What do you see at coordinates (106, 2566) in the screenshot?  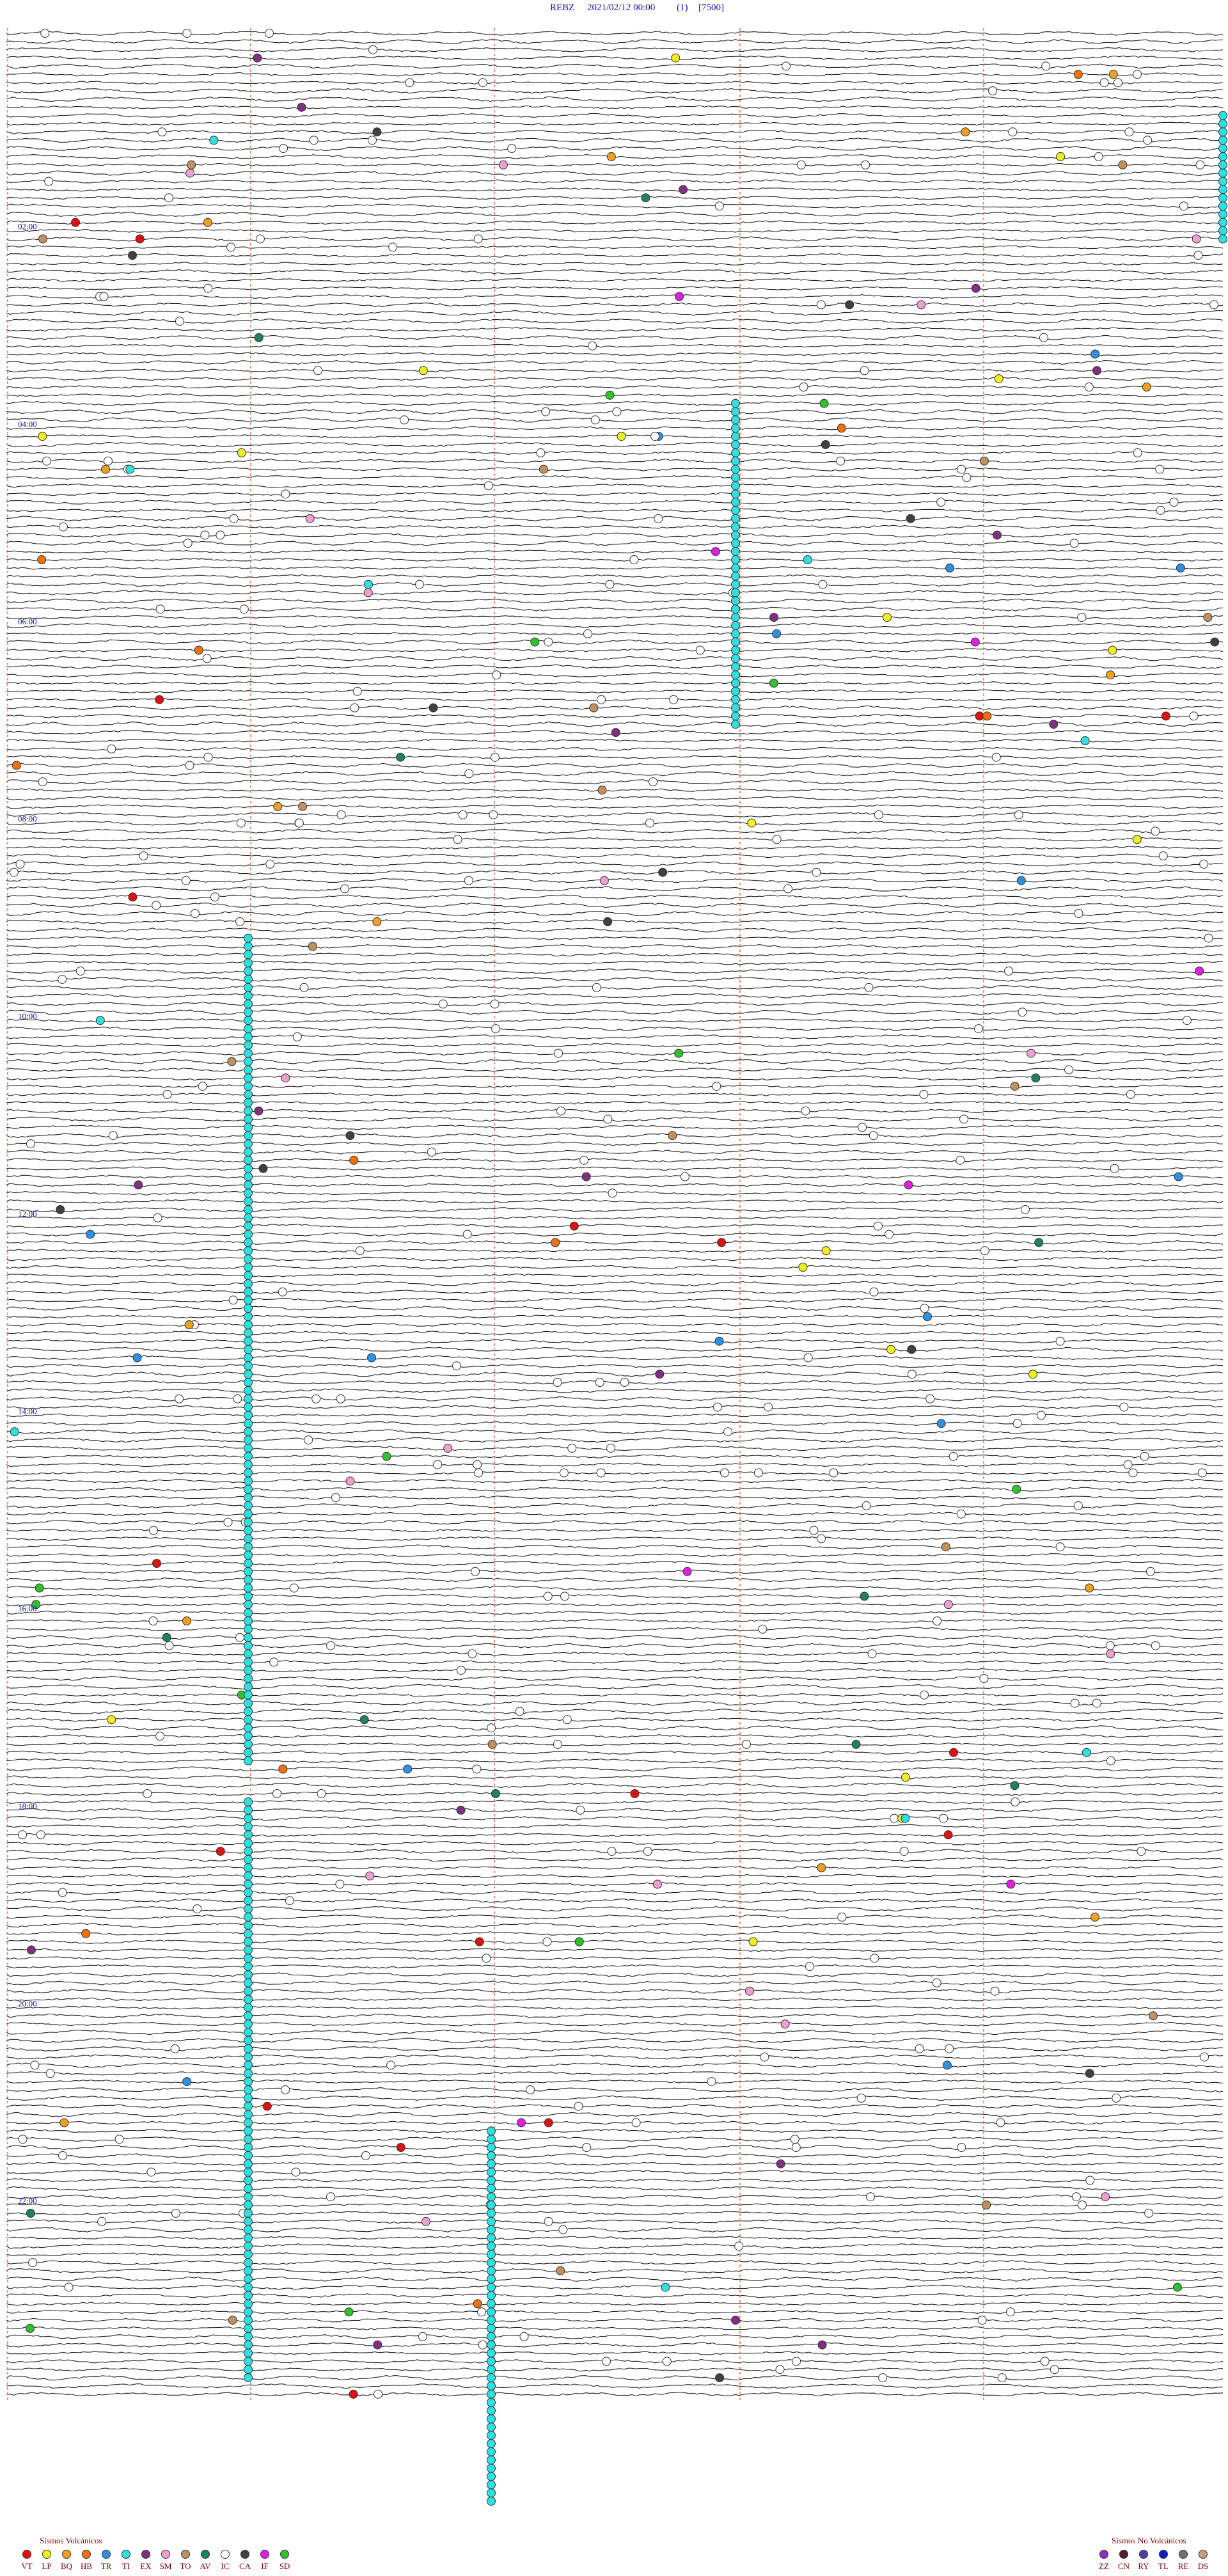 I see `legend-code: TR` at bounding box center [106, 2566].